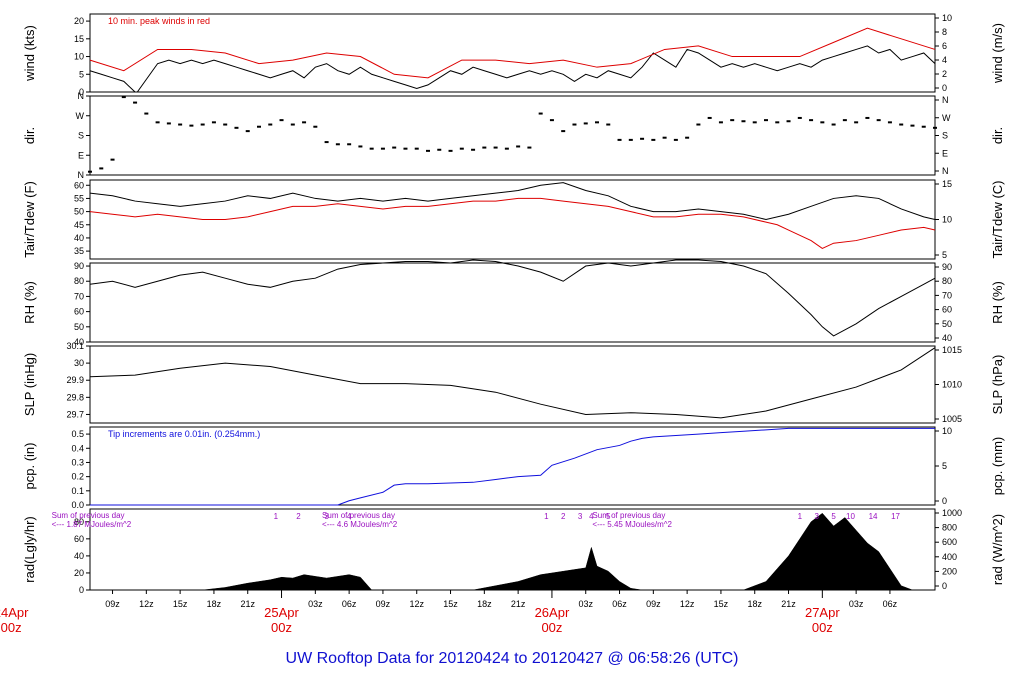  Describe the element at coordinates (947, 267) in the screenshot. I see `right-tick-label-rh: 90` at that location.